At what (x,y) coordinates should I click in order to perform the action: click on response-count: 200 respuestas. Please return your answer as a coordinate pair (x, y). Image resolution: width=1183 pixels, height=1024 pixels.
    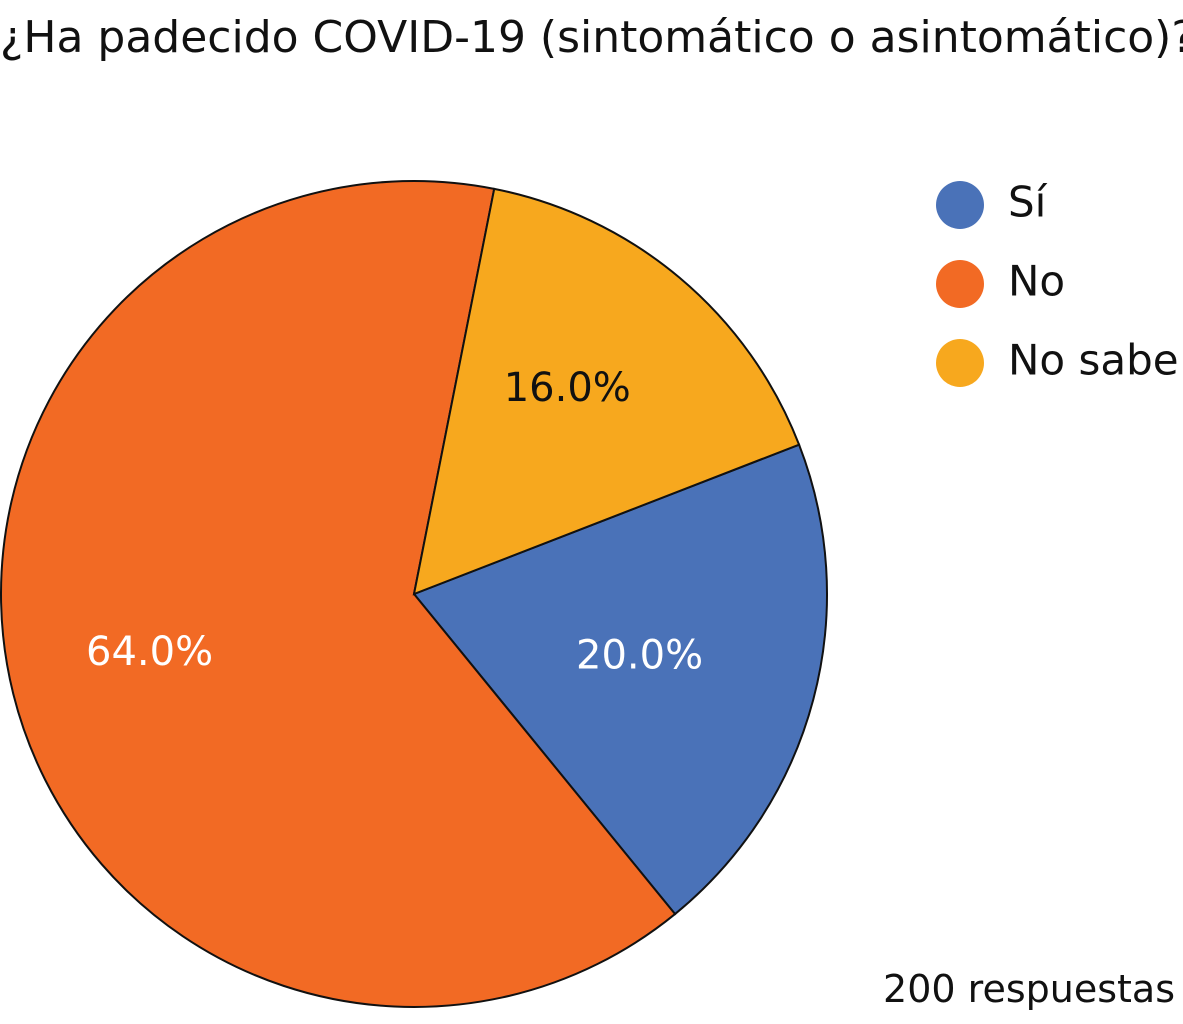
    Looking at the image, I should click on (1029, 989).